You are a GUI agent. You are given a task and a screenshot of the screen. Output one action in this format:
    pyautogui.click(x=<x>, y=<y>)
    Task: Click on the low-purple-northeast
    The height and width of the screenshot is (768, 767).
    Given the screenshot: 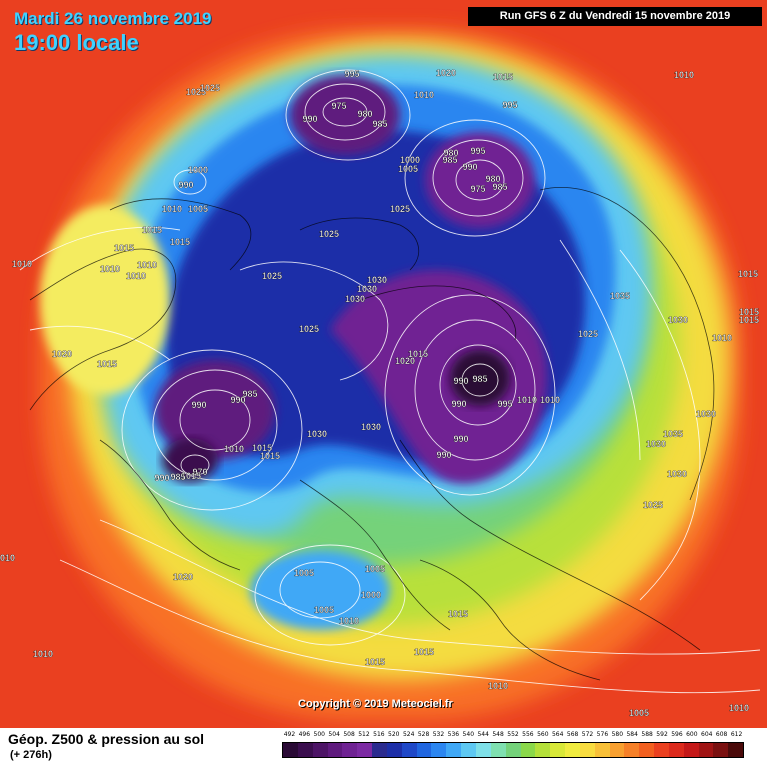 What is the action you would take?
    pyautogui.click(x=480, y=180)
    